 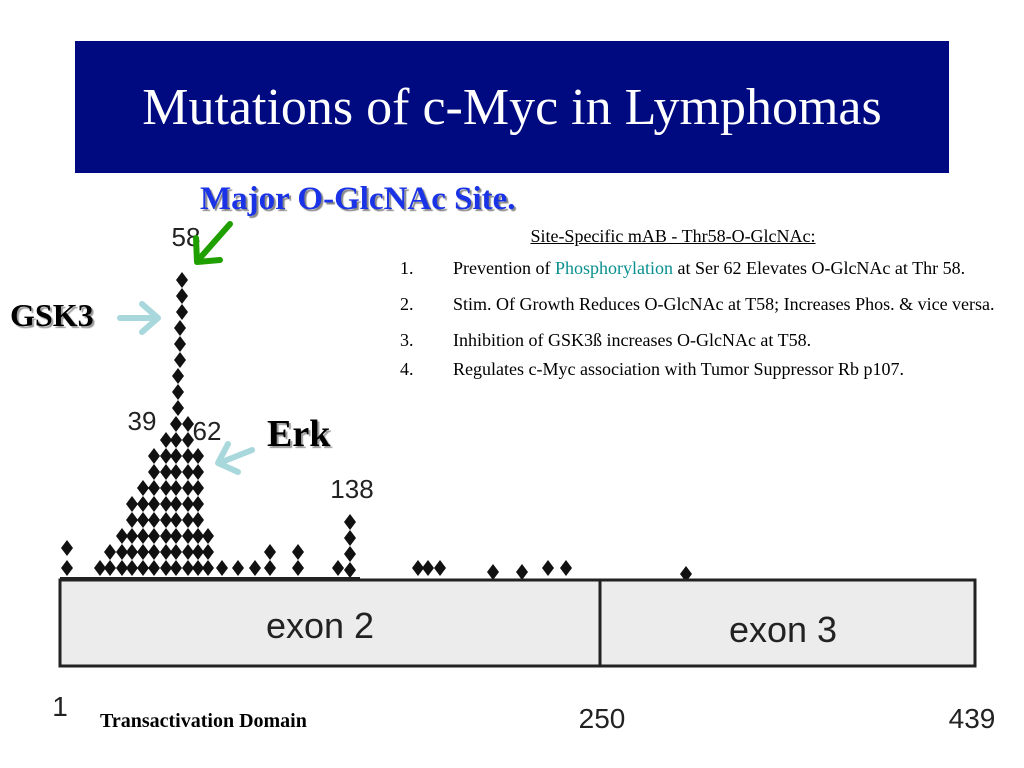 I want to click on item-text-pre: Prevention of, so click(x=504, y=268).